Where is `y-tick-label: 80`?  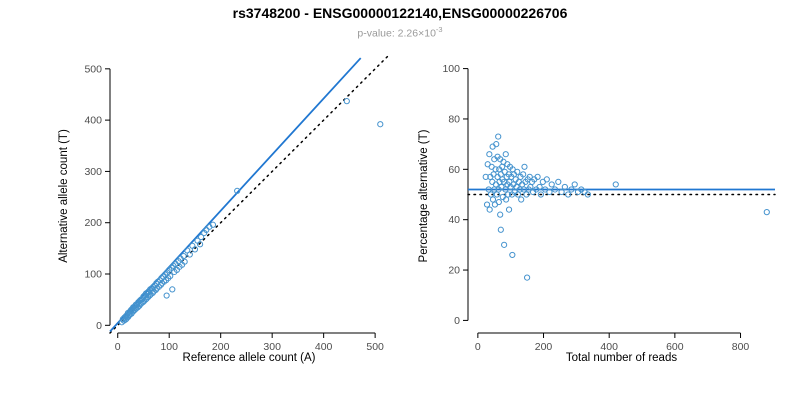
y-tick-label: 80 is located at coordinates (454, 119).